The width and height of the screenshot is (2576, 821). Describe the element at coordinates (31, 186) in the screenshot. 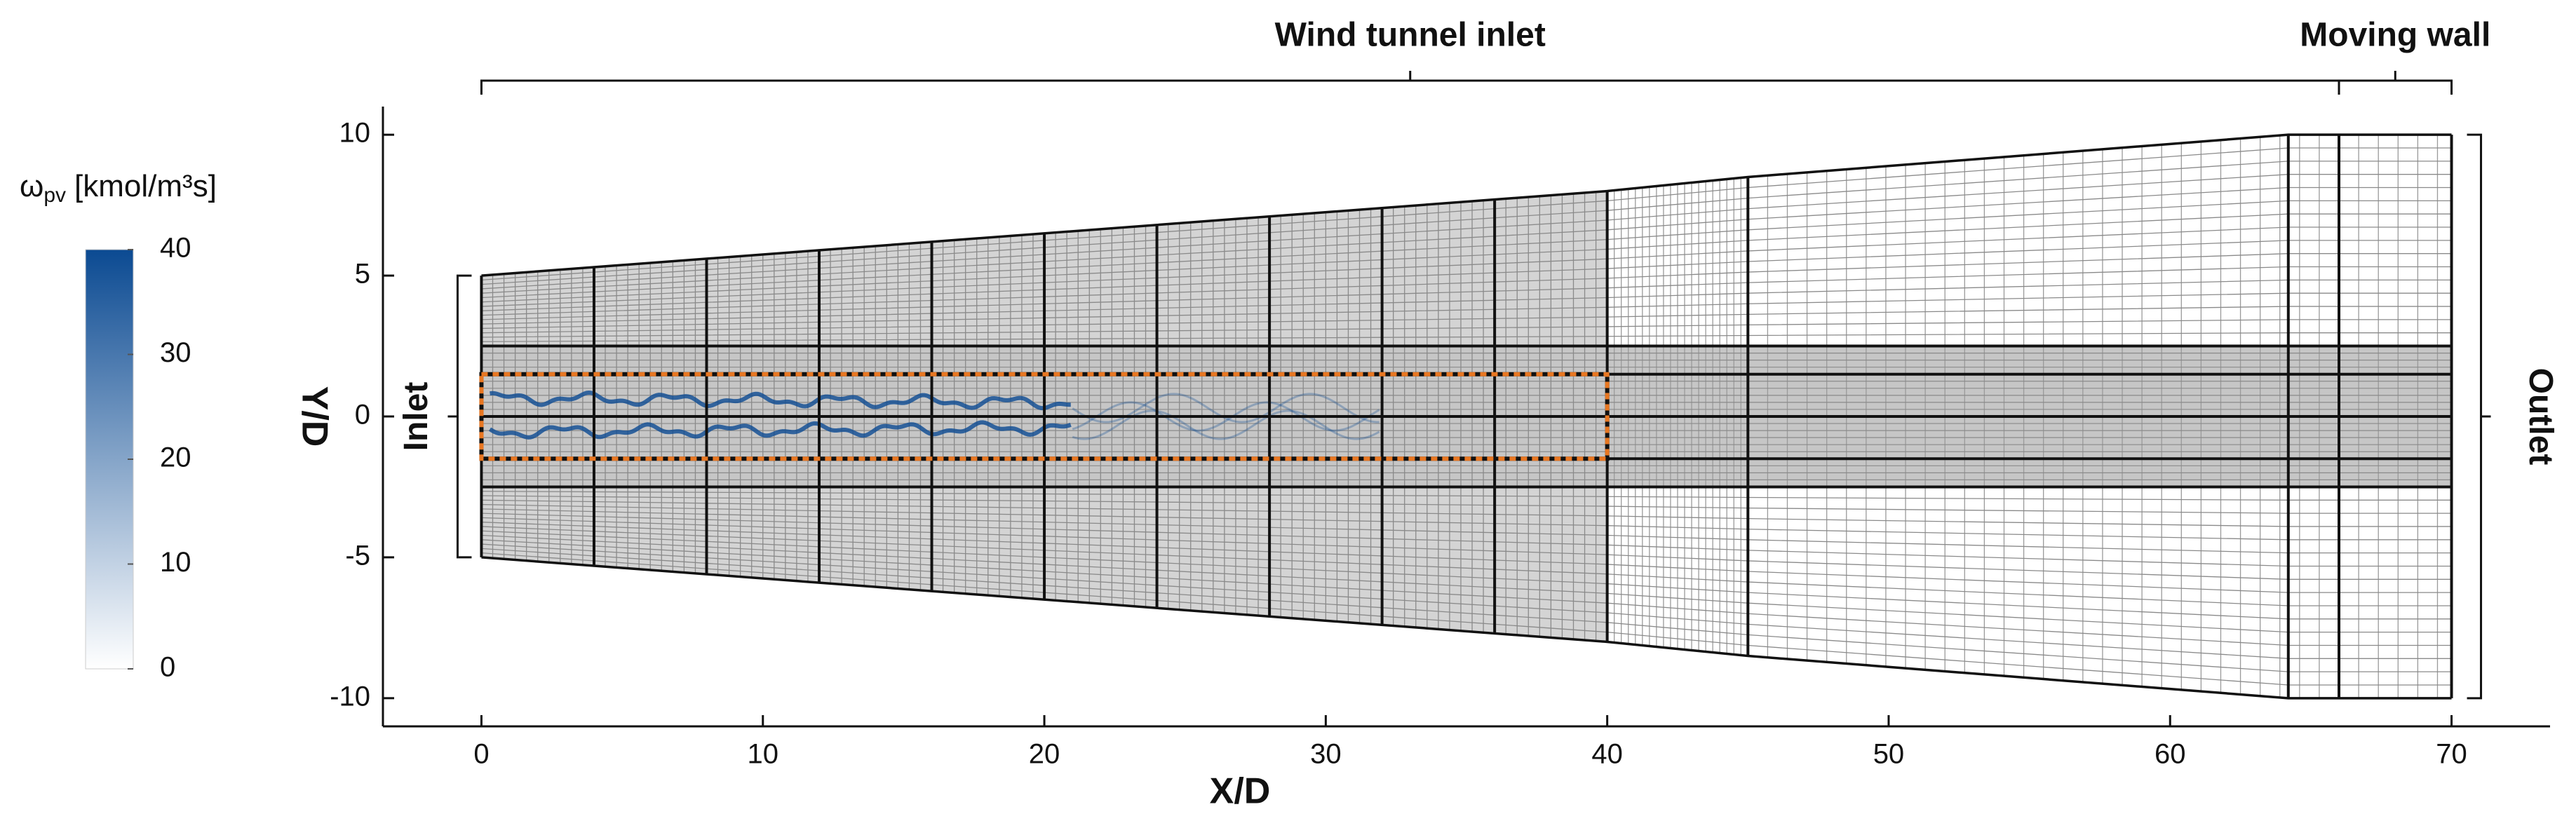

I see `colorbar-symbol: ω` at that location.